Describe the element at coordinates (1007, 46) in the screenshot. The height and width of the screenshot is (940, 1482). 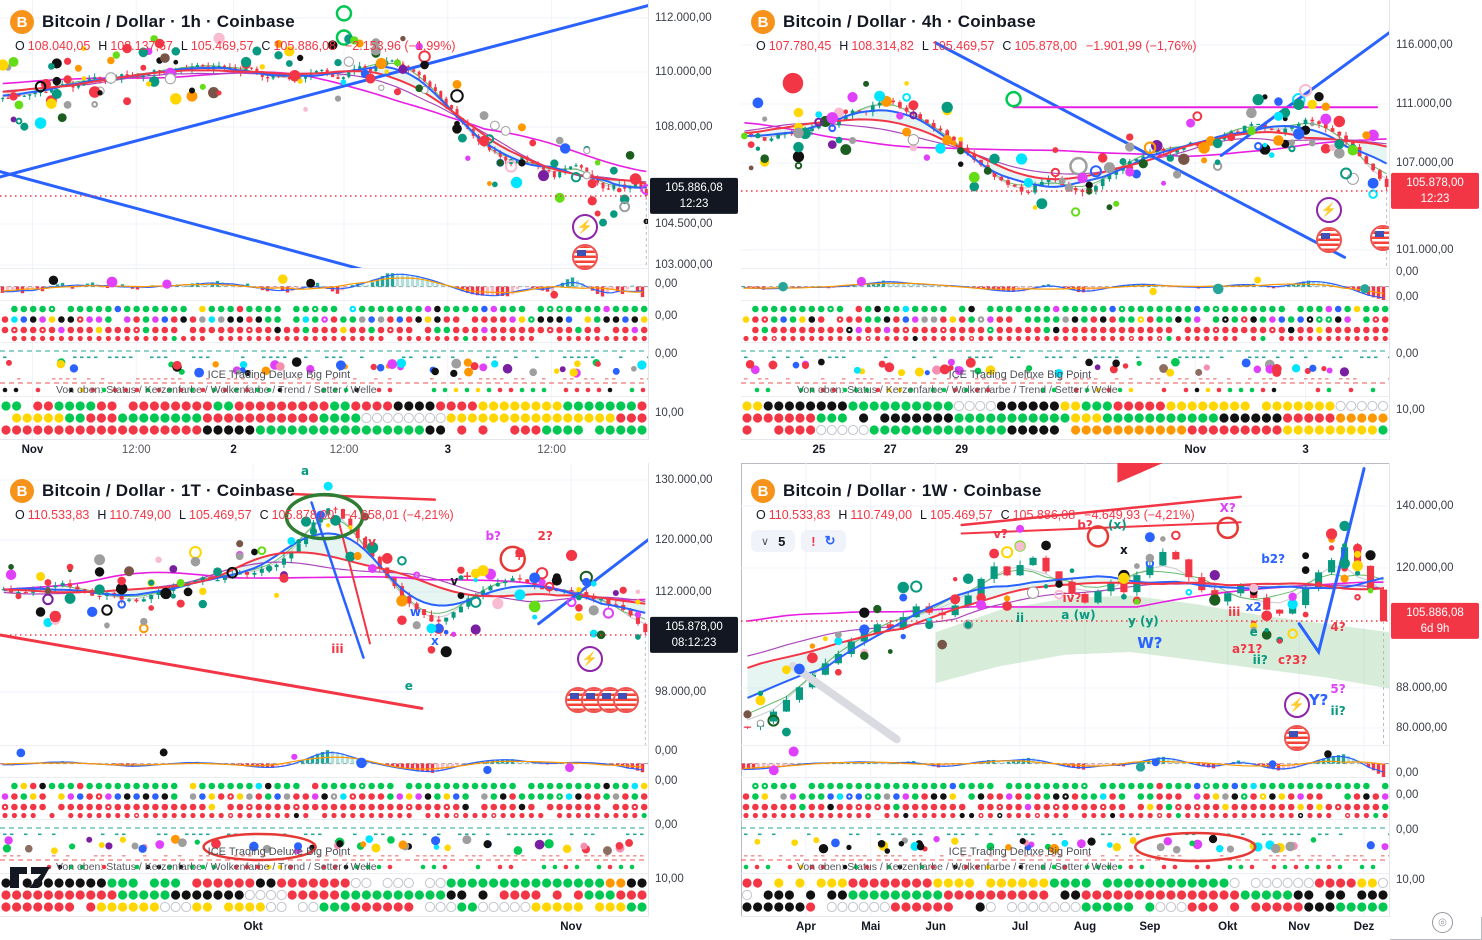
I see `ohlc-label: C` at that location.